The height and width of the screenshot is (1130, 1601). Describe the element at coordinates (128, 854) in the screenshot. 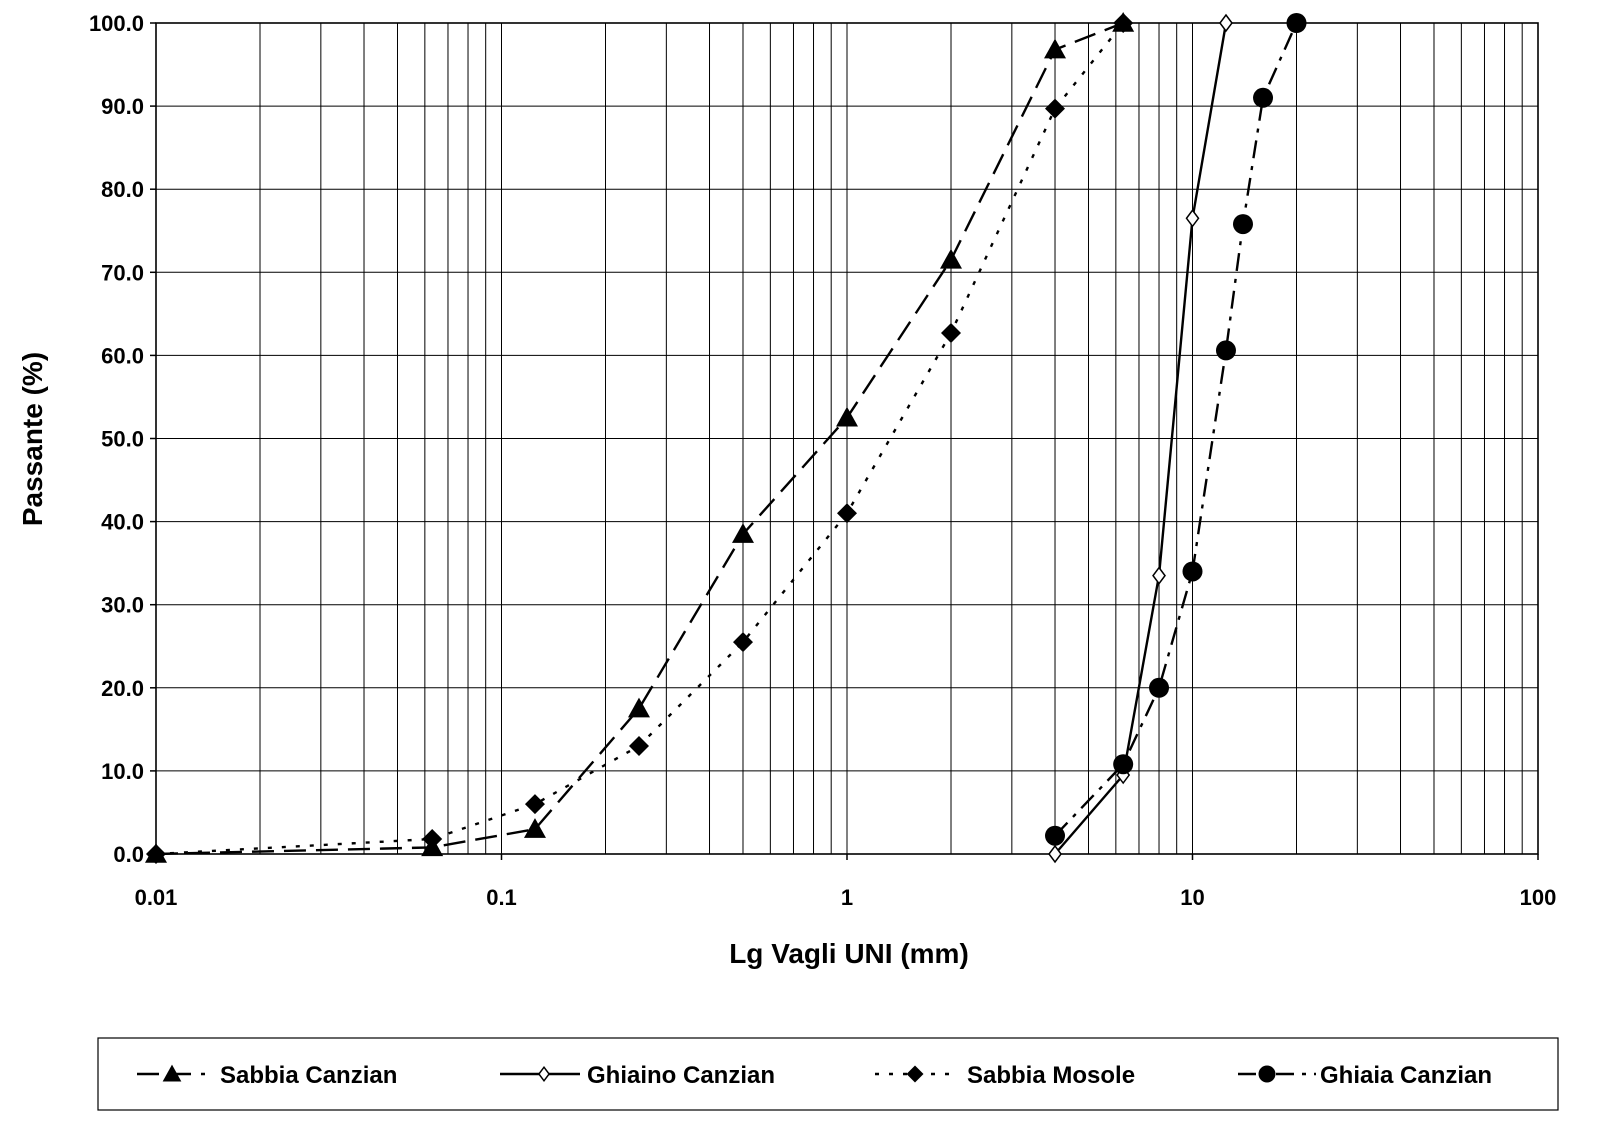

I see `y-tick-label: 0.0` at that location.